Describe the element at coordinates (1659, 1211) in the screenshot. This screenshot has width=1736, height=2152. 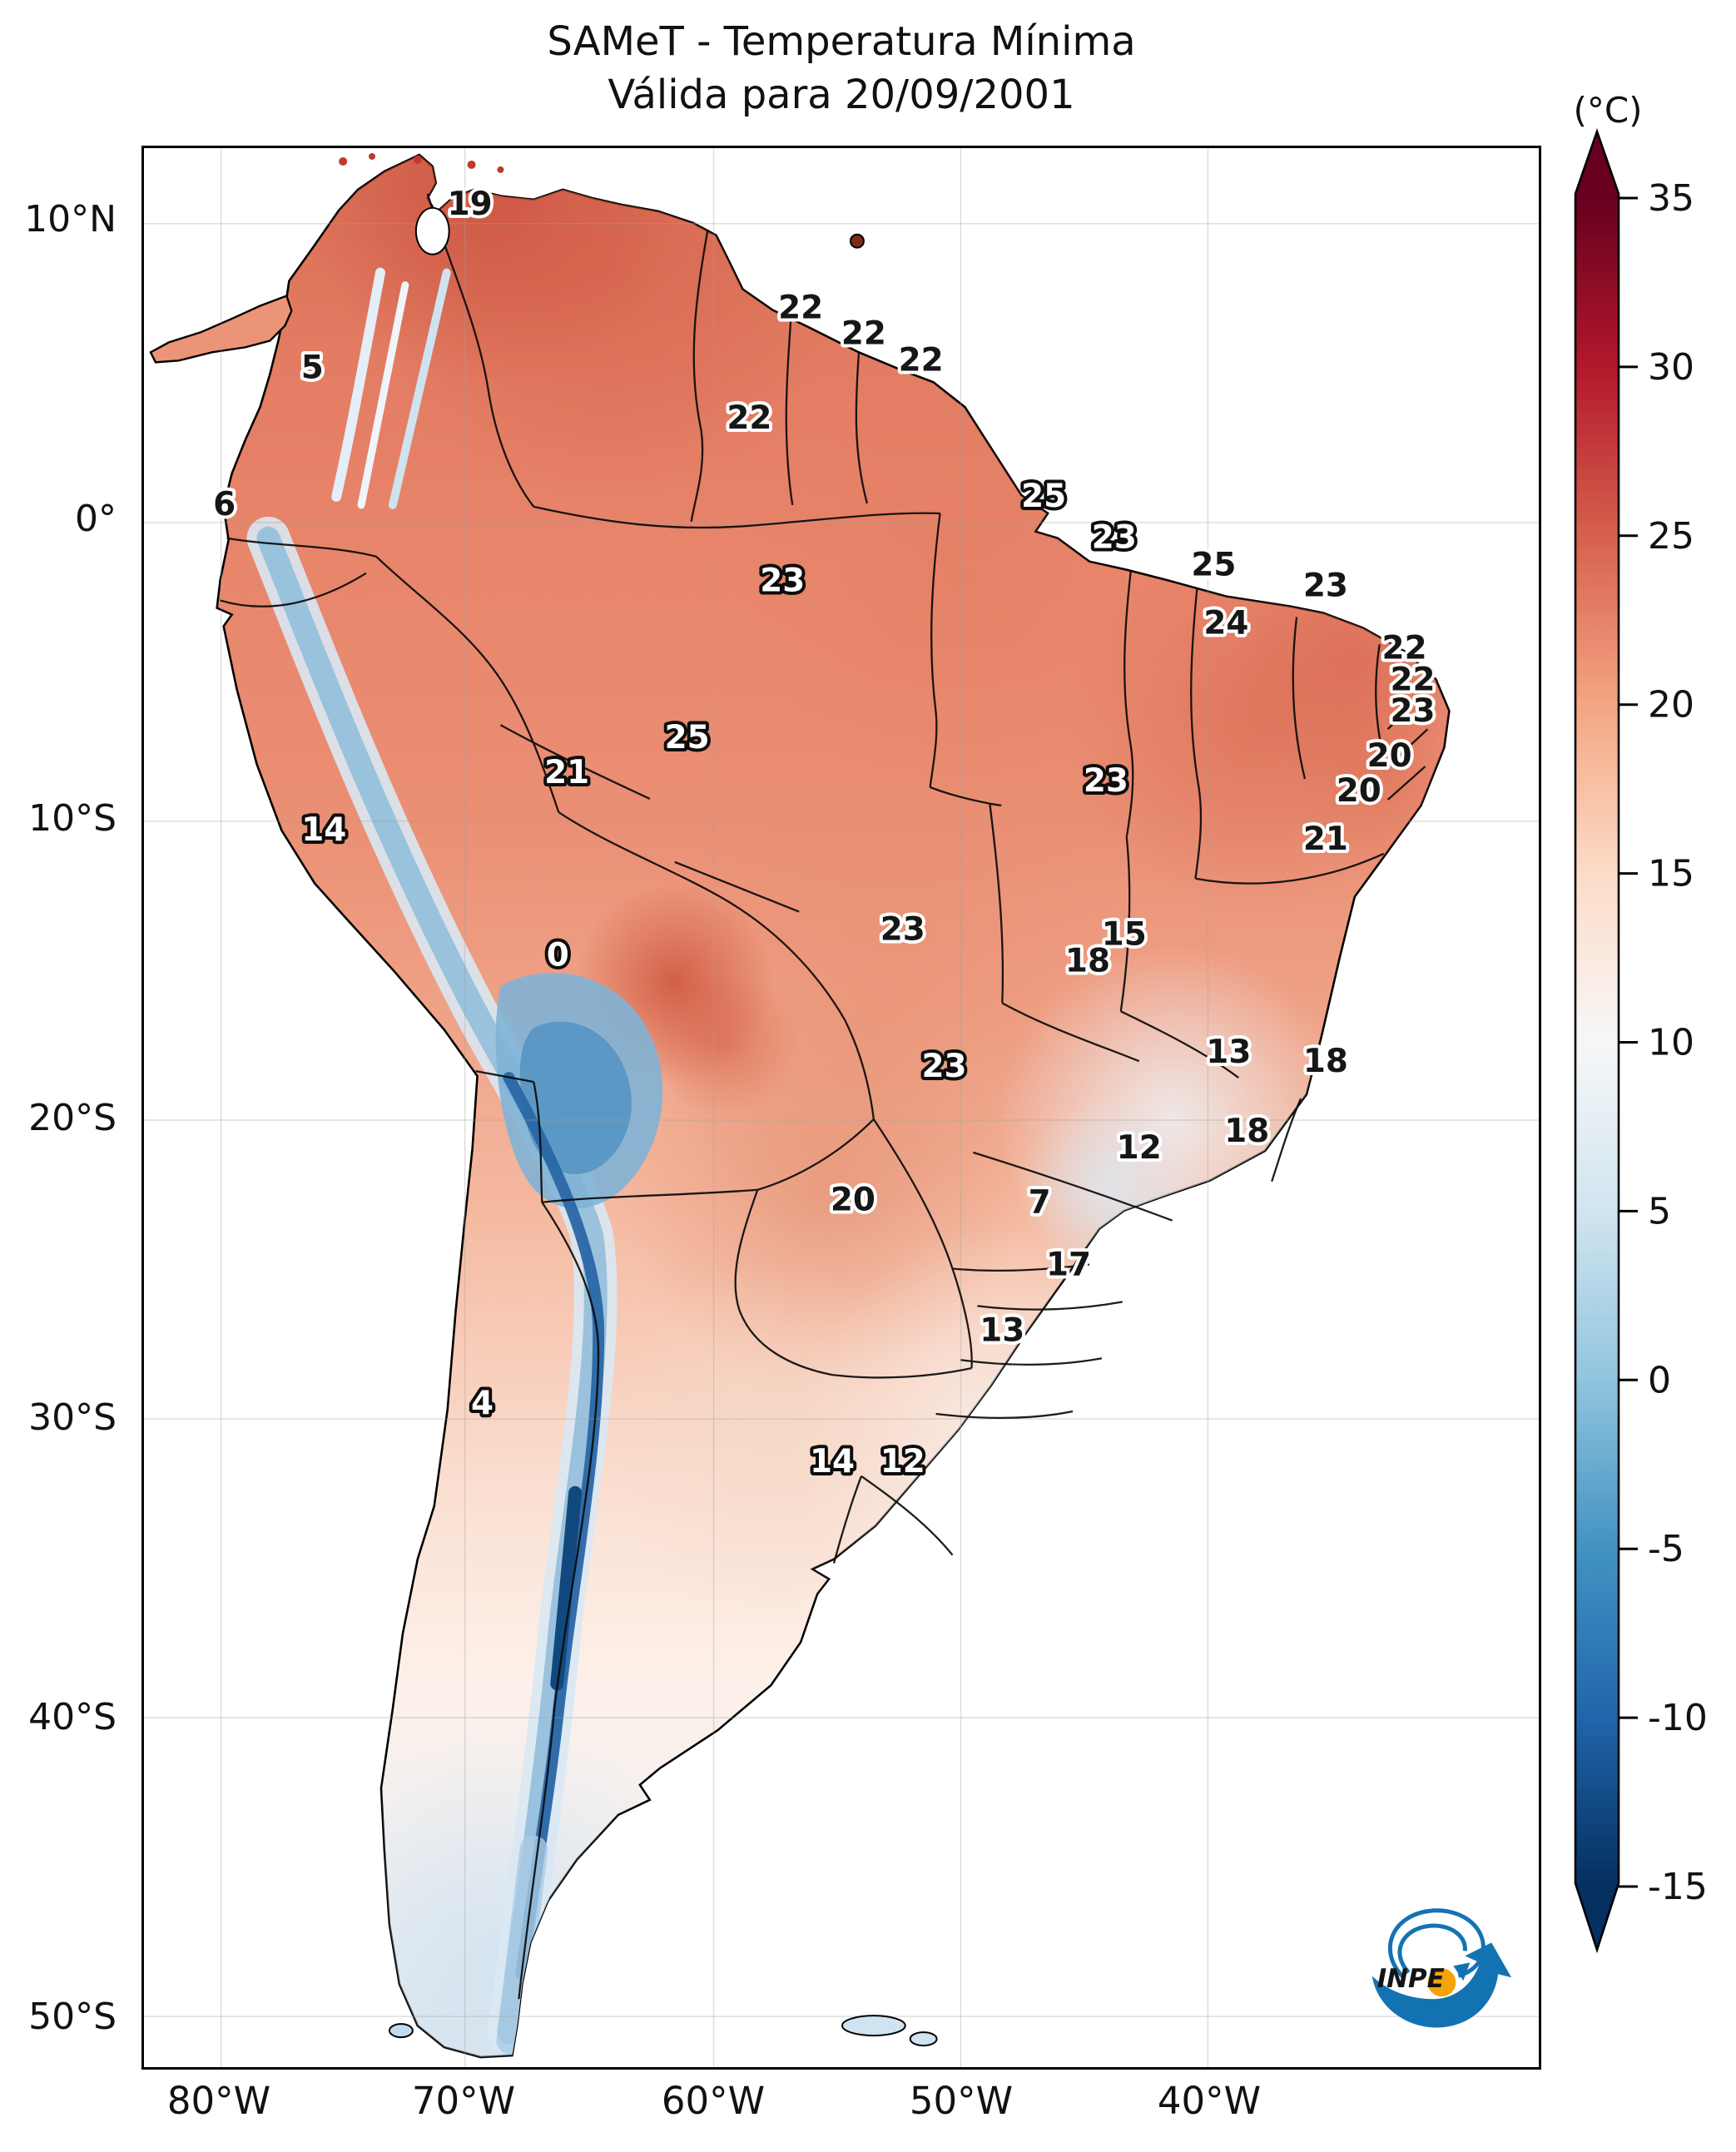
I see `colorbar-tick-label: 5` at that location.